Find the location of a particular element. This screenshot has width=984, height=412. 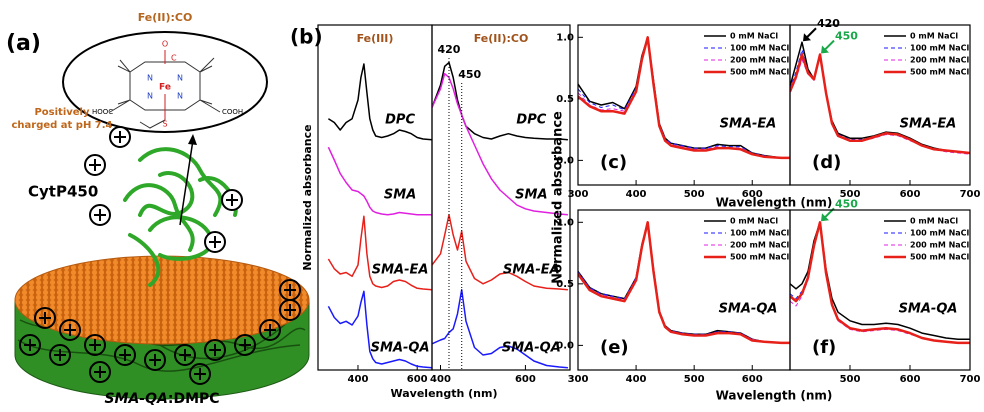

y-tick-label: 0.5 is located at coordinates (565, 99).